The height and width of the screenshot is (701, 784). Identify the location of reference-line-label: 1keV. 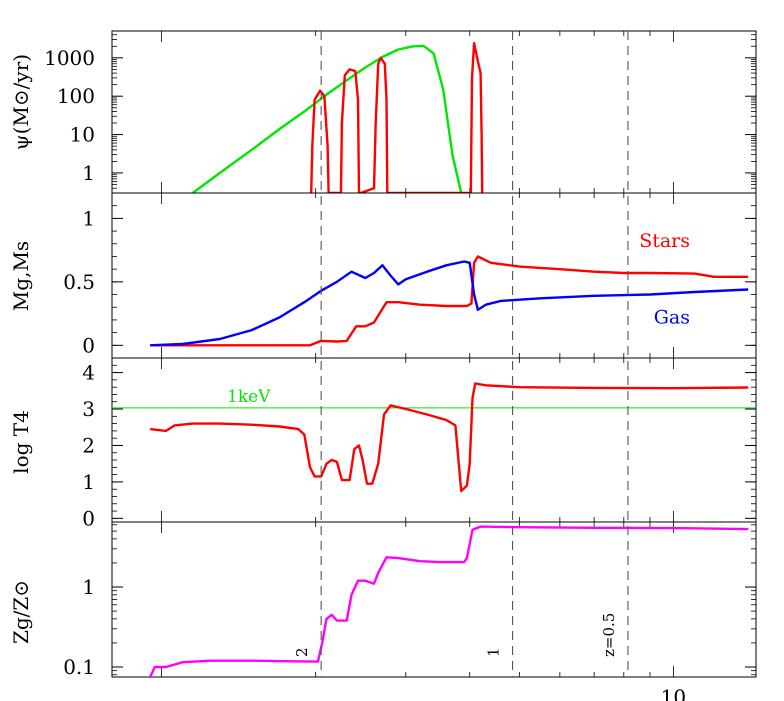
(249, 397).